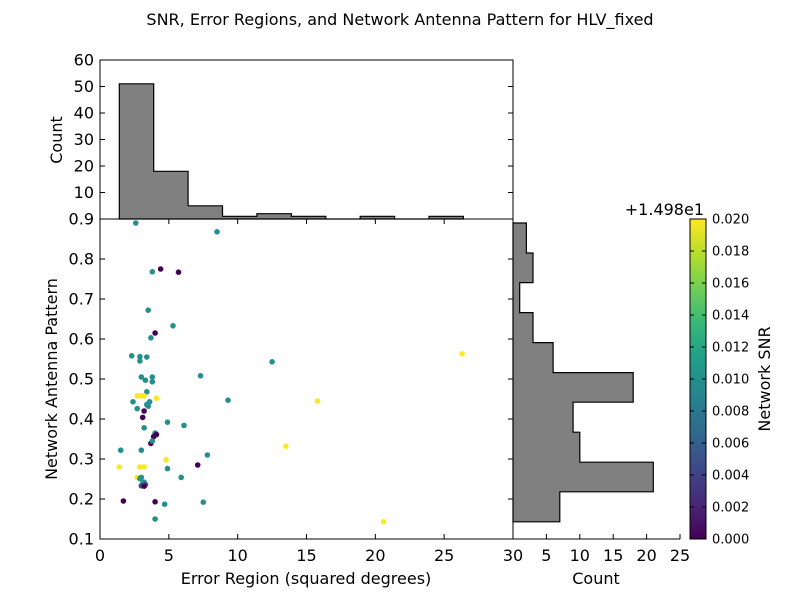 Image resolution: width=800 pixels, height=600 pixels. I want to click on colorbar-tick-label: 0.002, so click(730, 508).